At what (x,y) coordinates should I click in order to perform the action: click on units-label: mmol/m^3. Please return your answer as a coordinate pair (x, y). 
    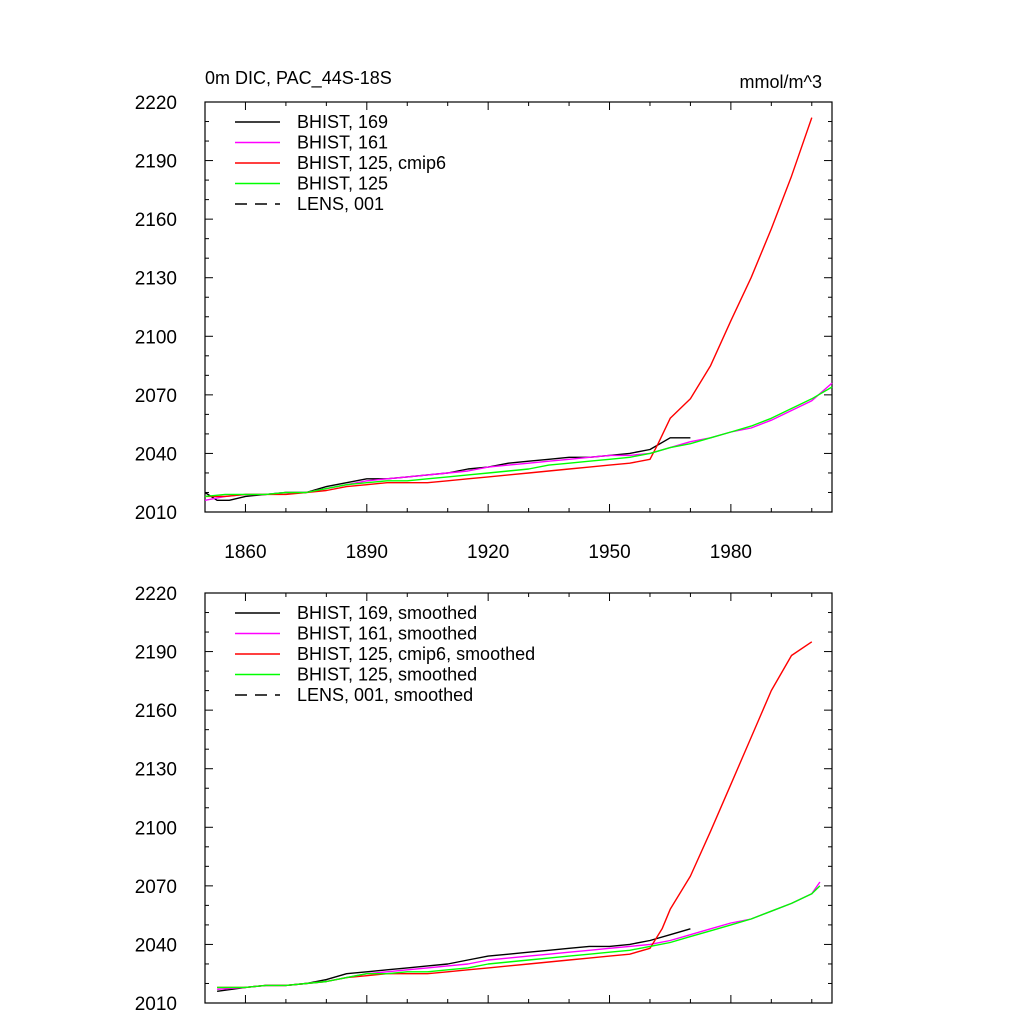
    Looking at the image, I should click on (781, 82).